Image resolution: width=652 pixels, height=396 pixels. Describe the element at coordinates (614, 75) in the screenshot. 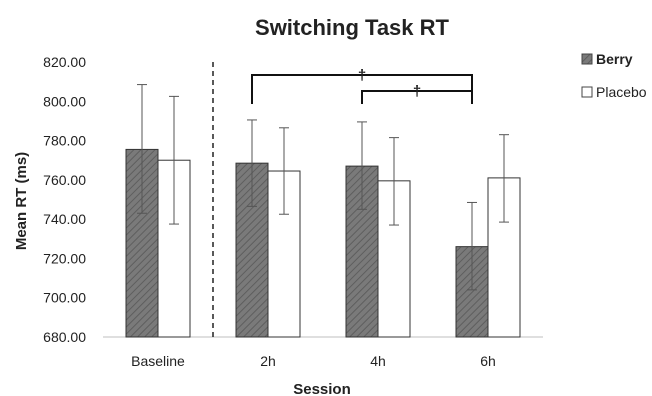

I see `legend: Berry Placebo` at that location.